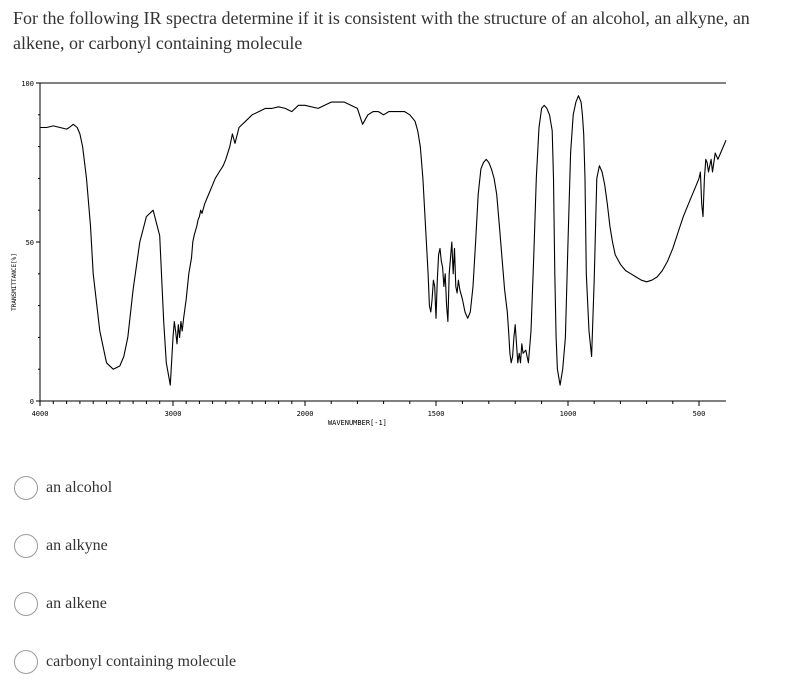  Describe the element at coordinates (357, 423) in the screenshot. I see `x-axis-label: WAVENUMBER[-1]` at that location.